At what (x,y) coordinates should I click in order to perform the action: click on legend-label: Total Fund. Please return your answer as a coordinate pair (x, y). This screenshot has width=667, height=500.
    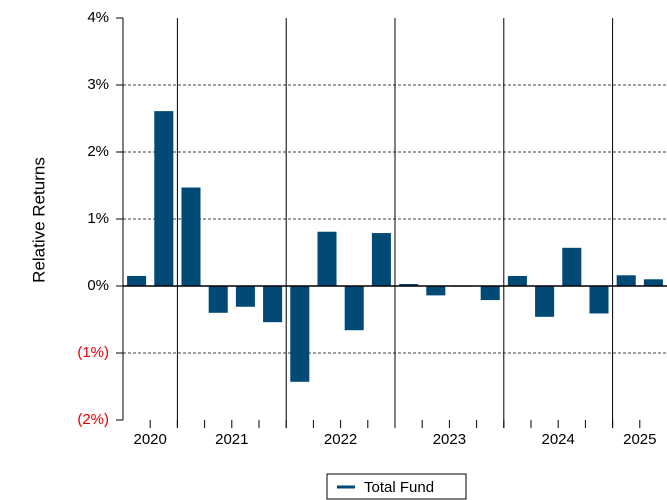
    Looking at the image, I should click on (399, 487).